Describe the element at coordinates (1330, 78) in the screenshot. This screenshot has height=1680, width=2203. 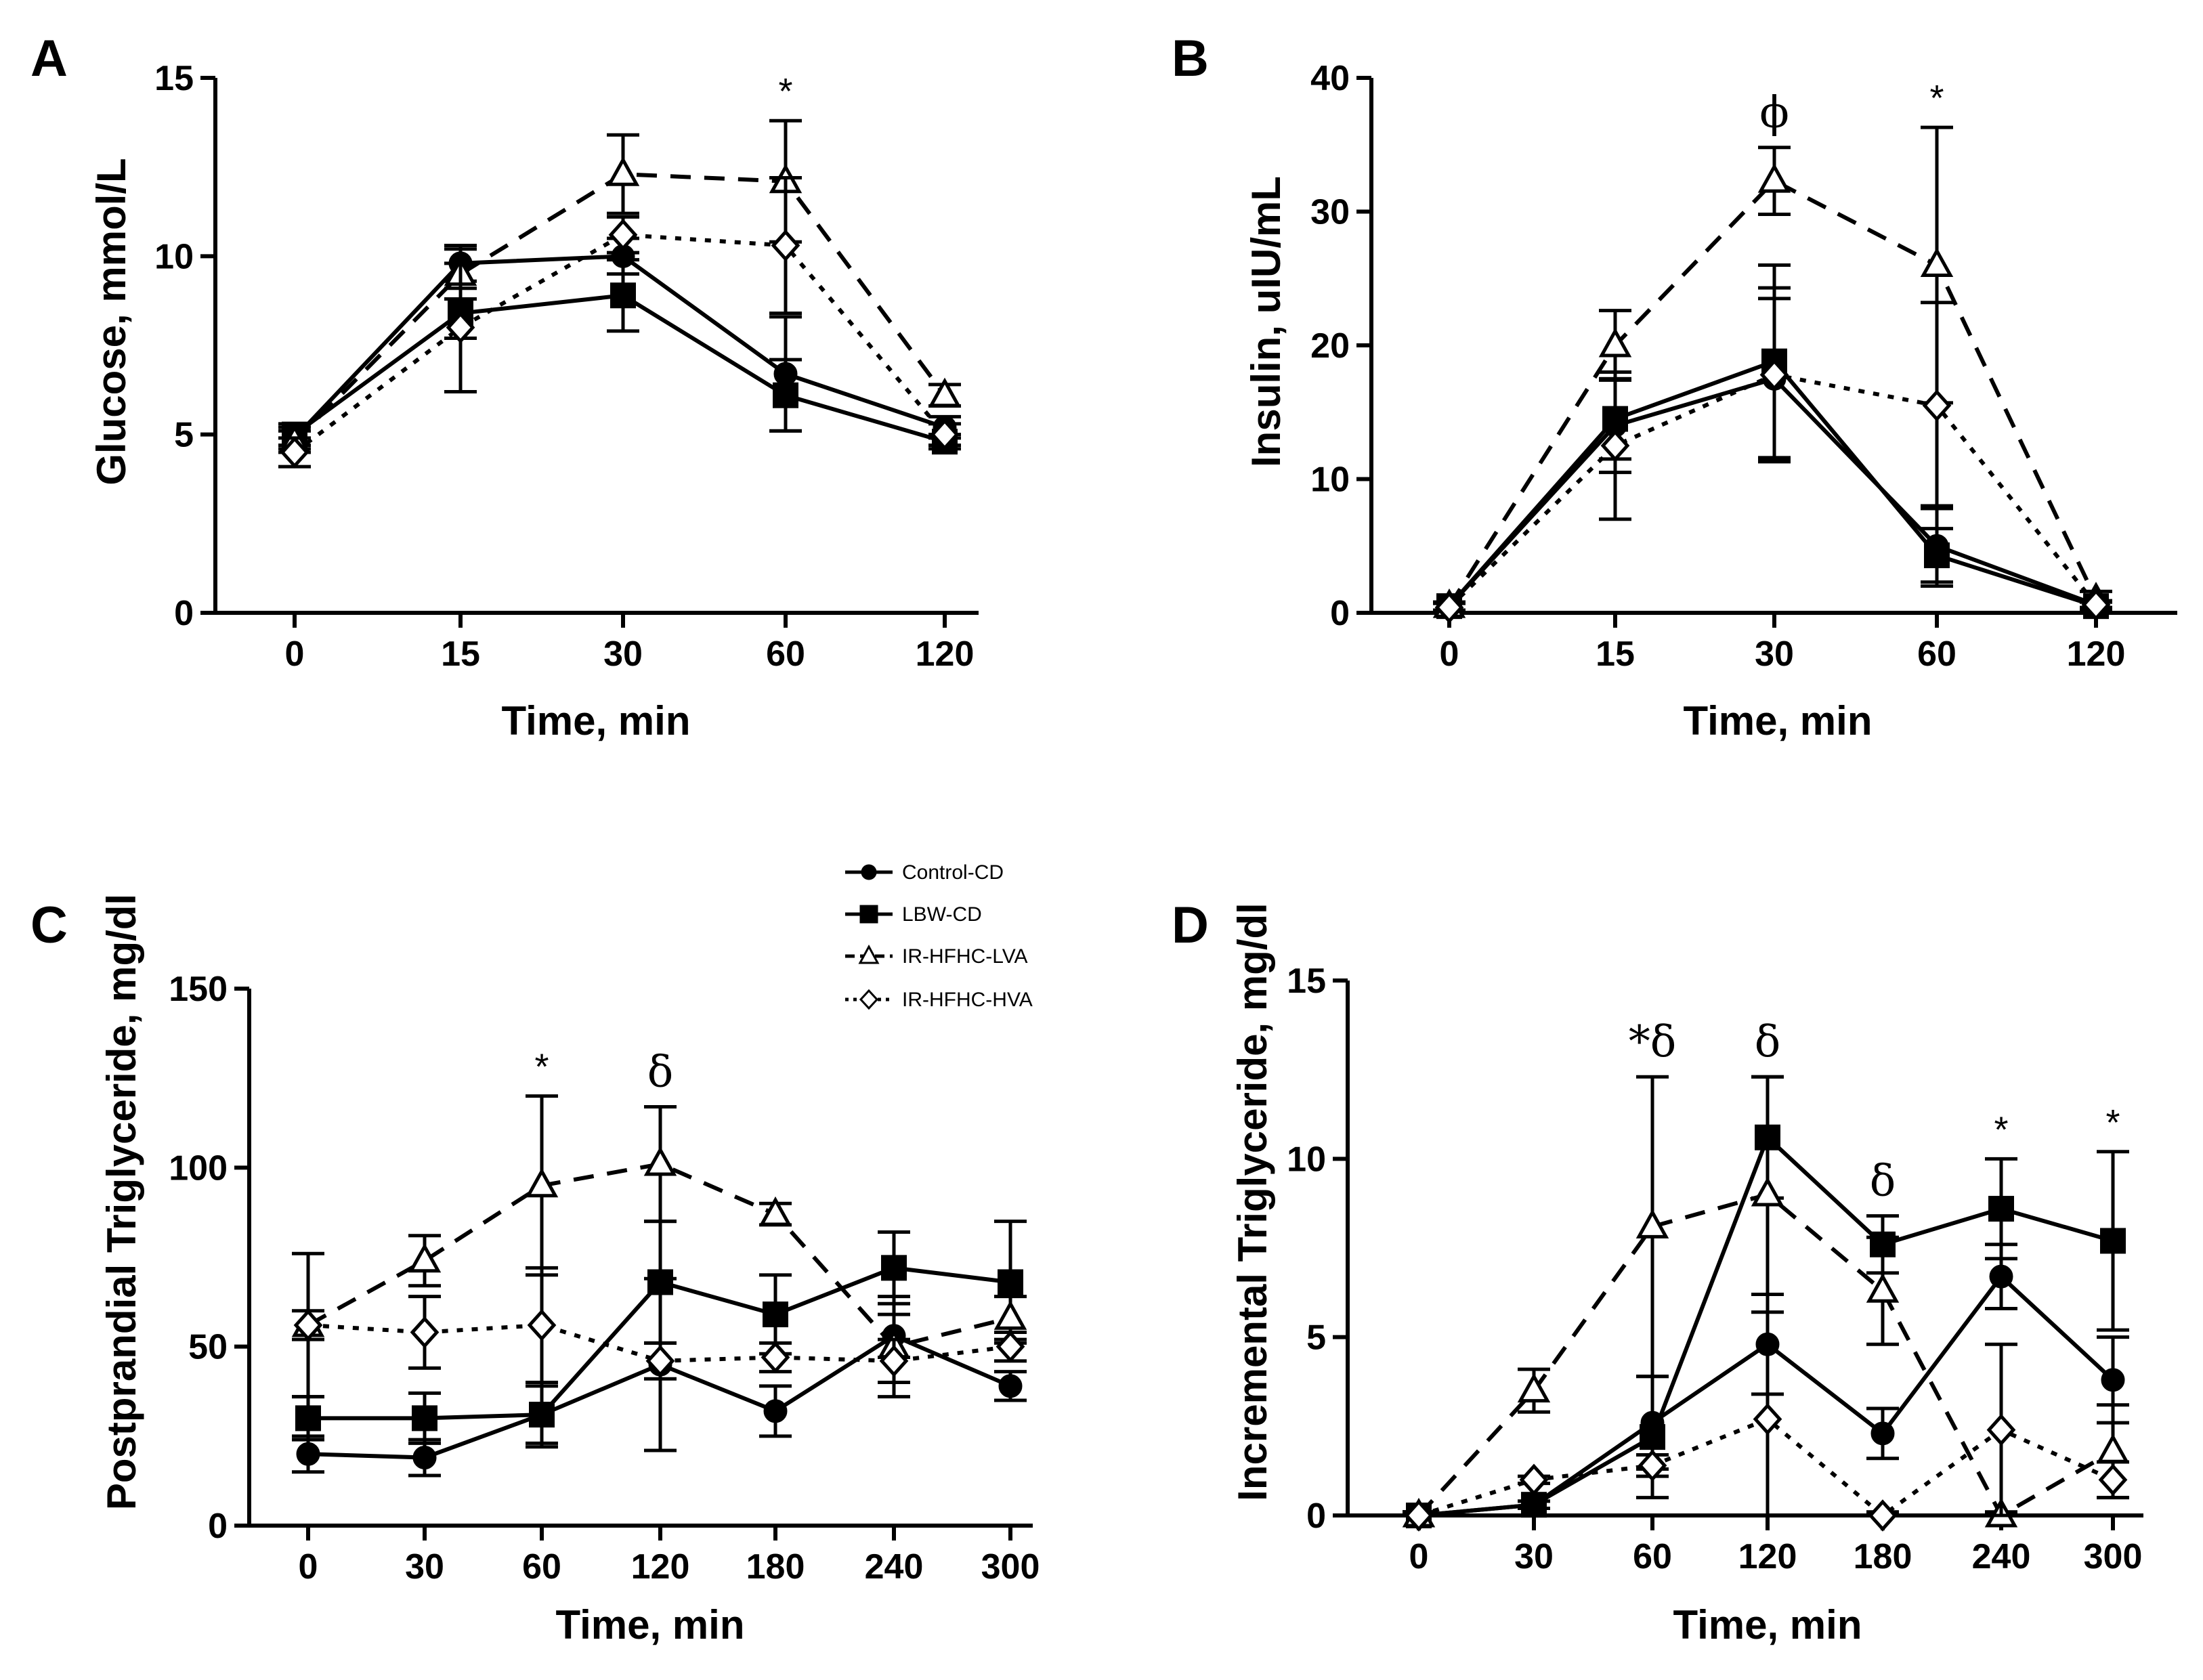
I see `panel-b-y-tick-label: 40` at that location.